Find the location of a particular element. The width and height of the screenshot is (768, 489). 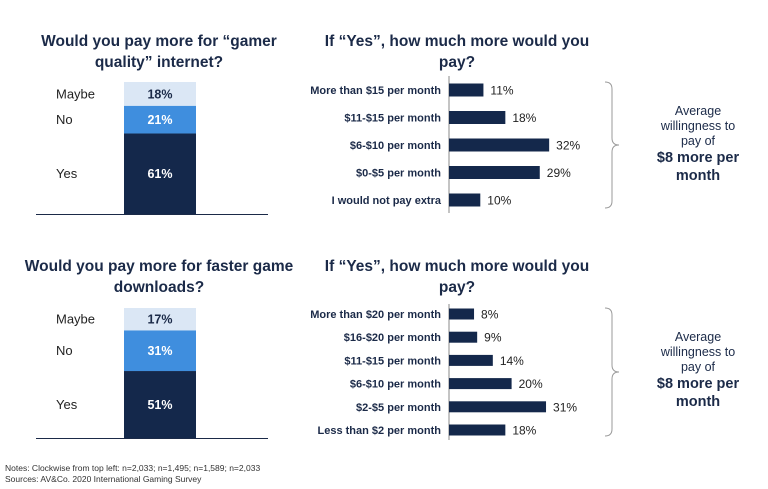

category-label-i-would-not-pay-extra: I would not pay extra is located at coordinates (387, 201).